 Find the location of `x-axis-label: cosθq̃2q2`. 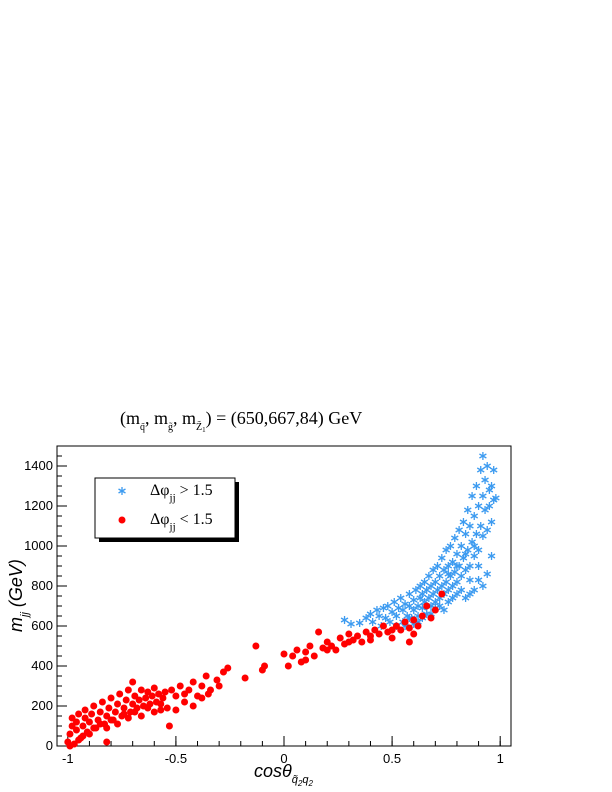

x-axis-label: cosθq̃2q2 is located at coordinates (283, 774).